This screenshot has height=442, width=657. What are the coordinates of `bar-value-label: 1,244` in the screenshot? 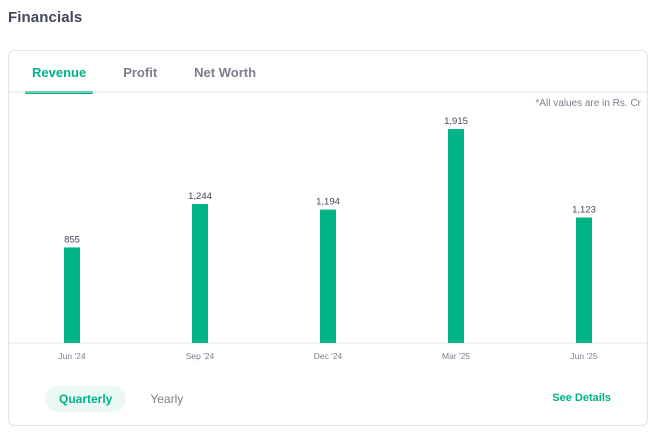 It's located at (200, 196).